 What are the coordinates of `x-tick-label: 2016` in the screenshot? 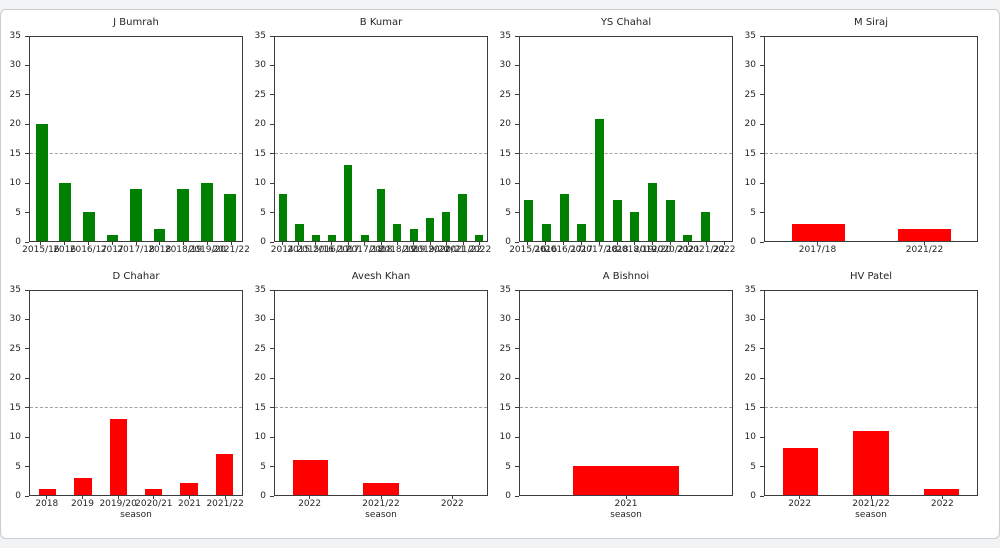 It's located at (65, 250).